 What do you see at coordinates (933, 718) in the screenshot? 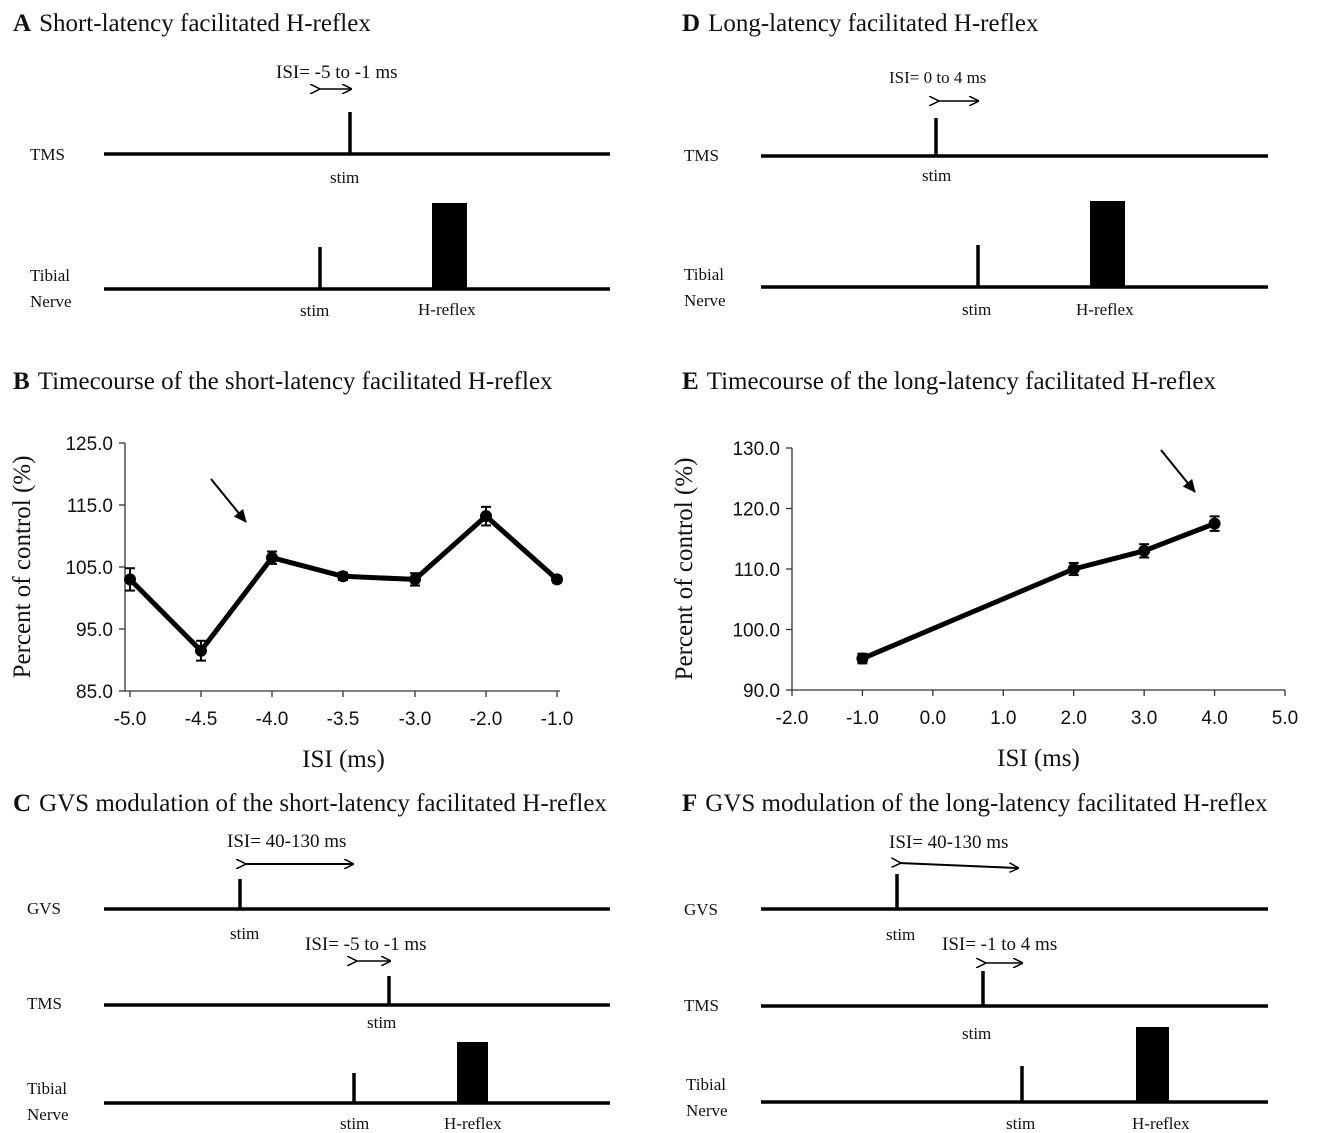
I see `chart-e-x-tick-label: 0.0` at bounding box center [933, 718].